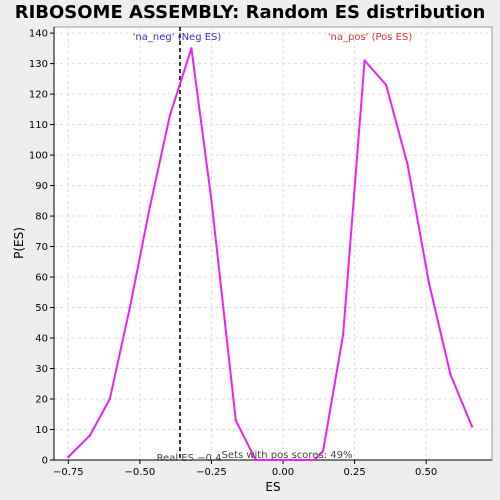  I want to click on y-tick-label: 120, so click(38, 95).